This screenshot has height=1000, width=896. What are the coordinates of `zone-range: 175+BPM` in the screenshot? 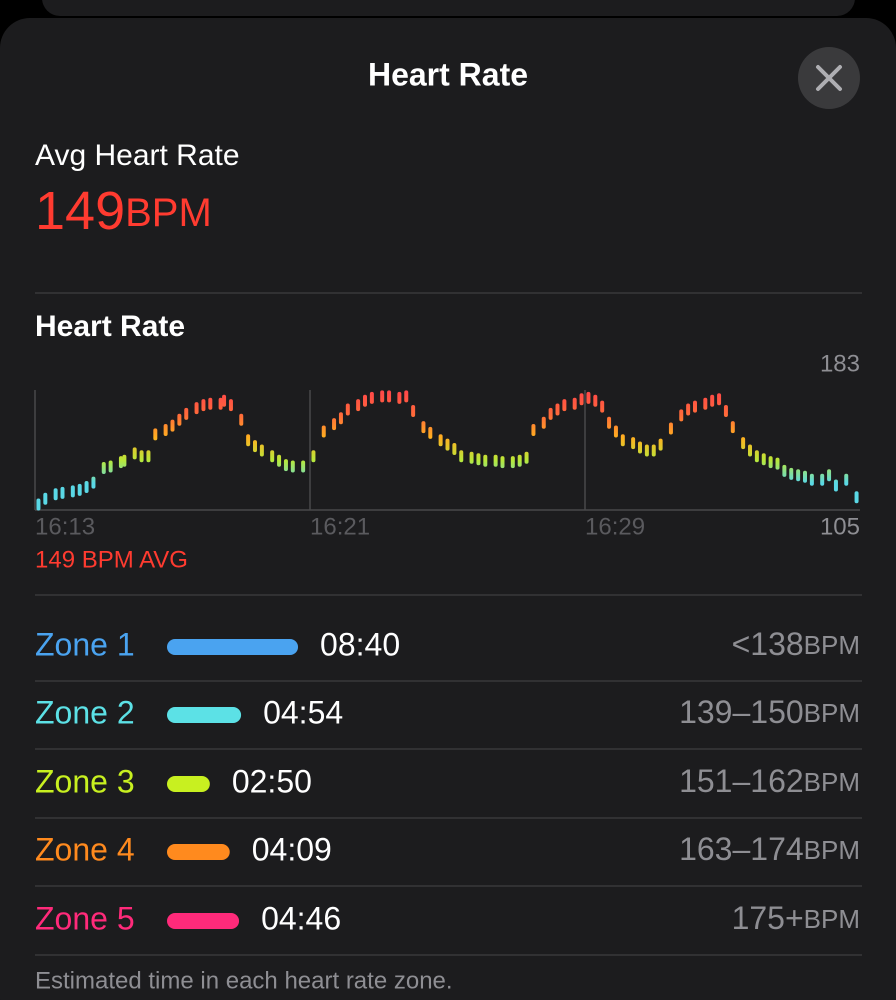 It's located at (796, 918).